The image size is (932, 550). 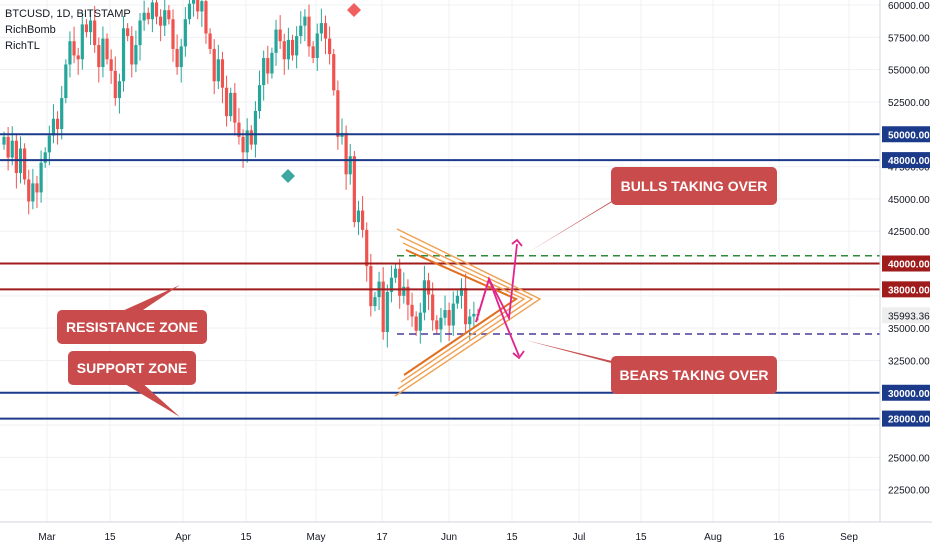 What do you see at coordinates (906, 134) in the screenshot?
I see `price-tag-50000.00` at bounding box center [906, 134].